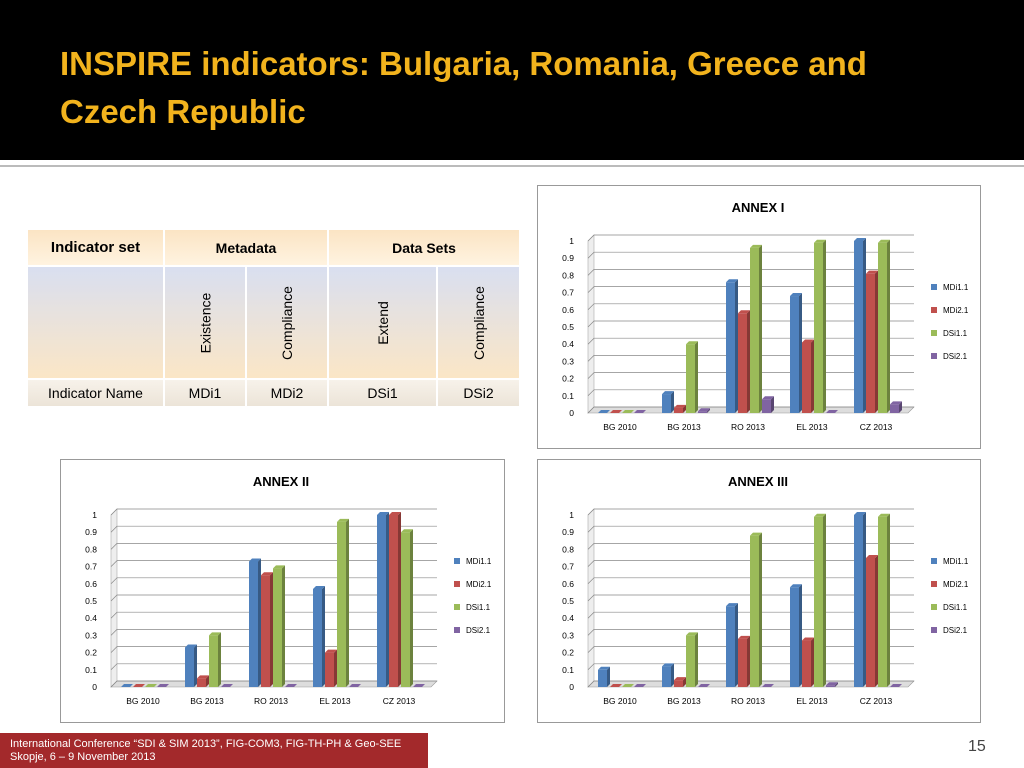 The height and width of the screenshot is (768, 1024). Describe the element at coordinates (383, 394) in the screenshot. I see `table-cell: DSi1` at that location.